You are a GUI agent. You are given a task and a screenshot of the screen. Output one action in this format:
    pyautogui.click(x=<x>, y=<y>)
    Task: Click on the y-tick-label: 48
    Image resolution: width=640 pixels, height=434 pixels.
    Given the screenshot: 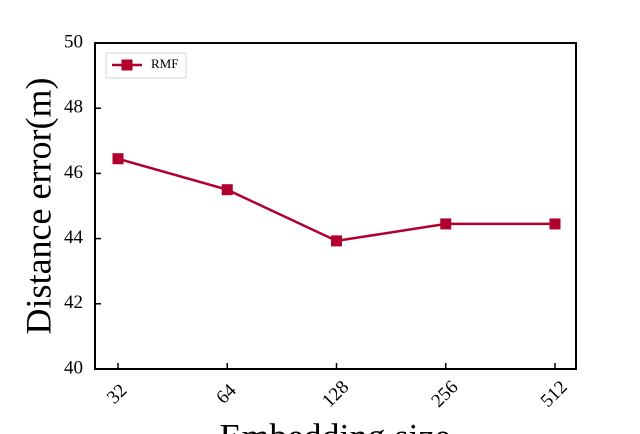 What is the action you would take?
    pyautogui.click(x=73, y=107)
    